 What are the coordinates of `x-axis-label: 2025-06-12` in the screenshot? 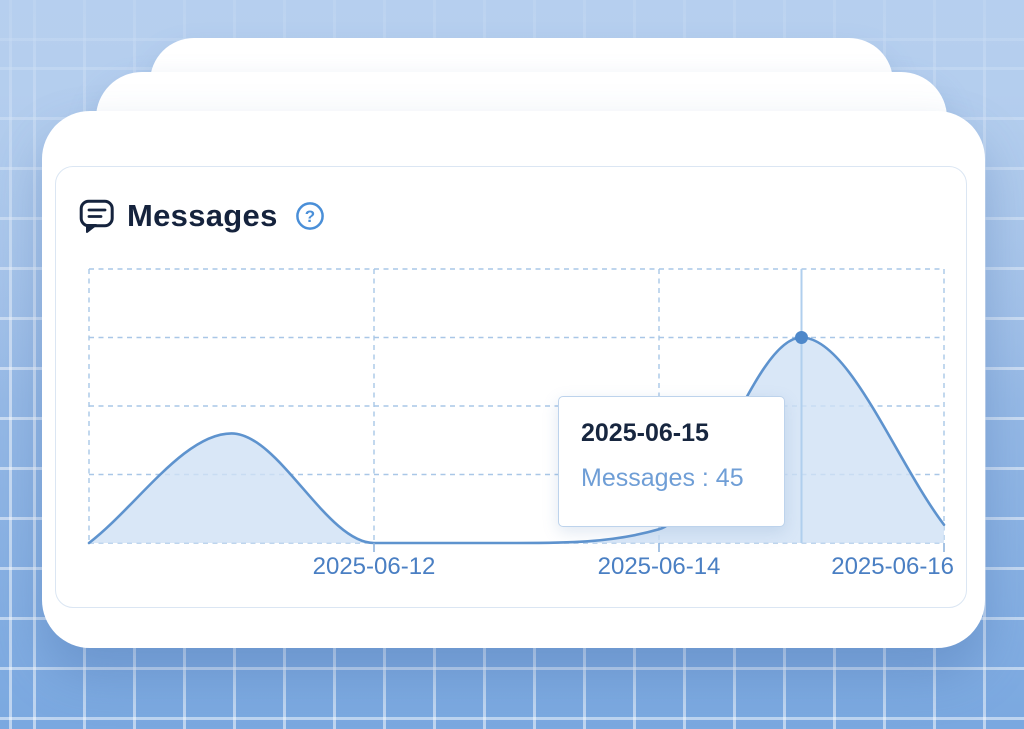 It's located at (374, 566).